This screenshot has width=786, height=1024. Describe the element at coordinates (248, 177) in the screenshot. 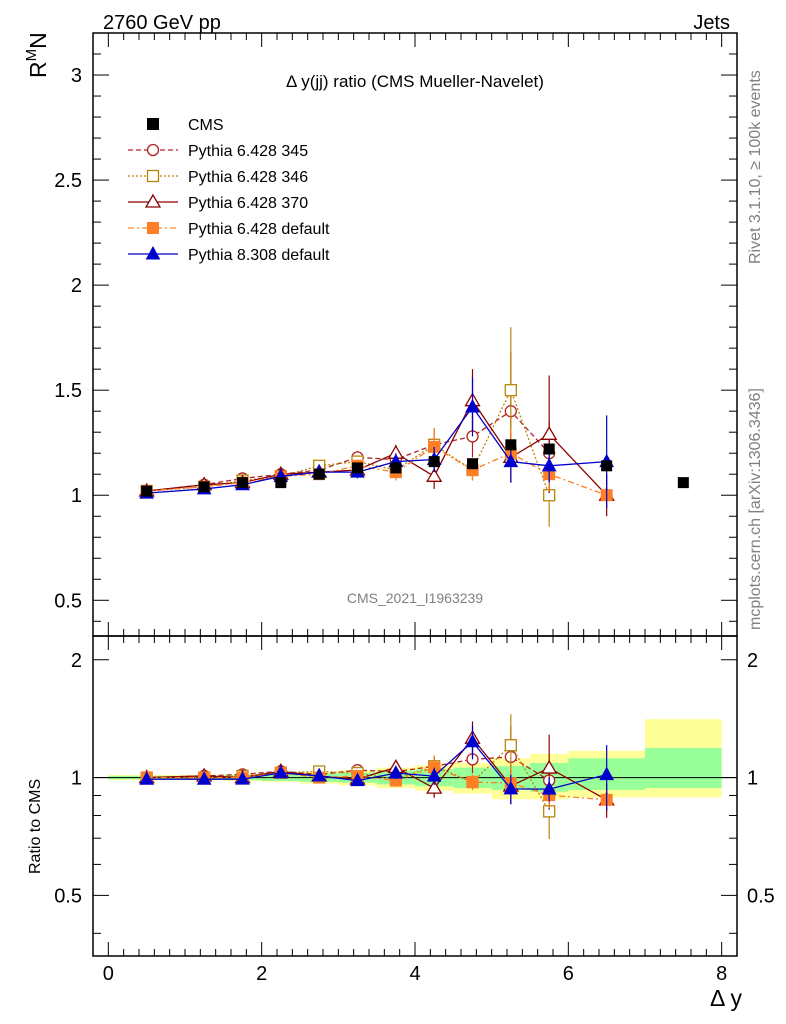

I see `legend-entry-label: Pythia 6.428 346` at that location.